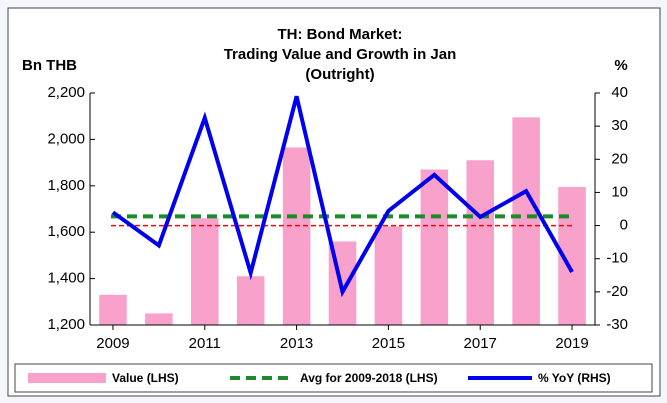  I want to click on y2-tick-label: -10, so click(617, 258).